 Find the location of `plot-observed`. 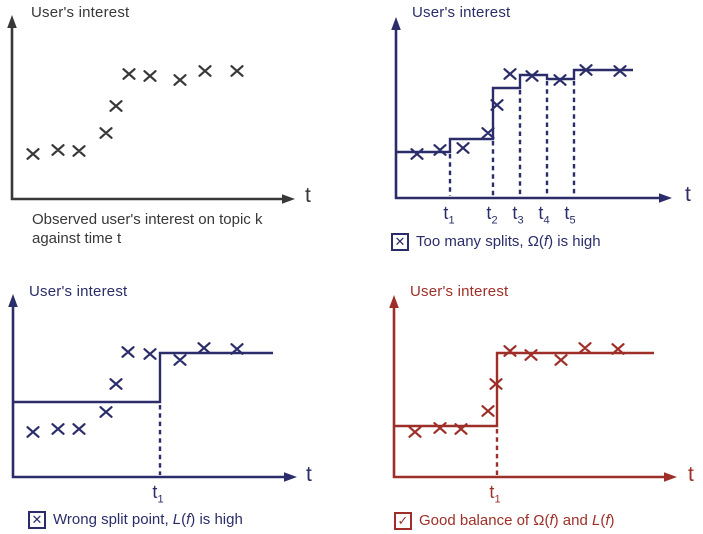

plot-observed is located at coordinates (151, 109).